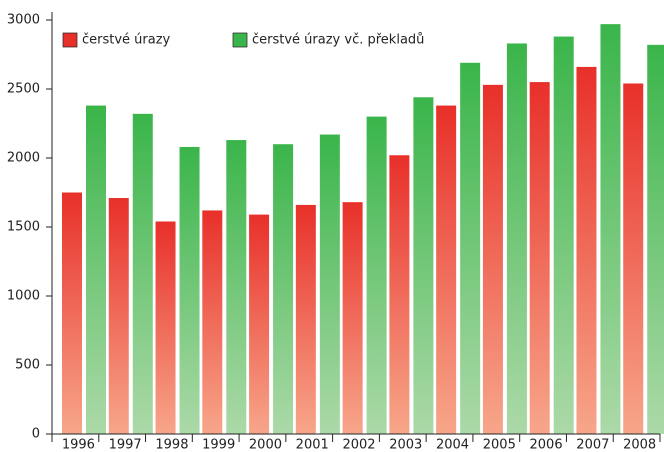 This screenshot has height=452, width=664. Describe the element at coordinates (592, 445) in the screenshot. I see `x-tick-label: 2007` at that location.